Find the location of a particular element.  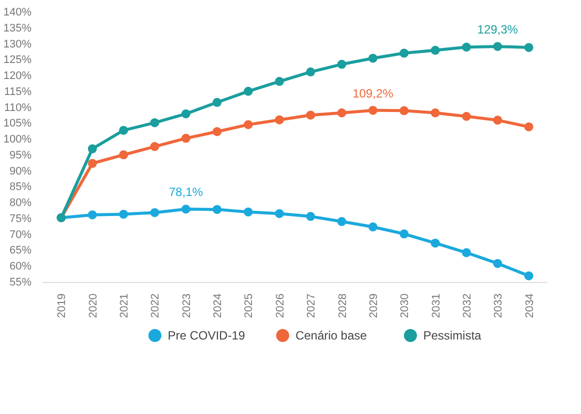

x-tick-label: 2032 is located at coordinates (467, 305).